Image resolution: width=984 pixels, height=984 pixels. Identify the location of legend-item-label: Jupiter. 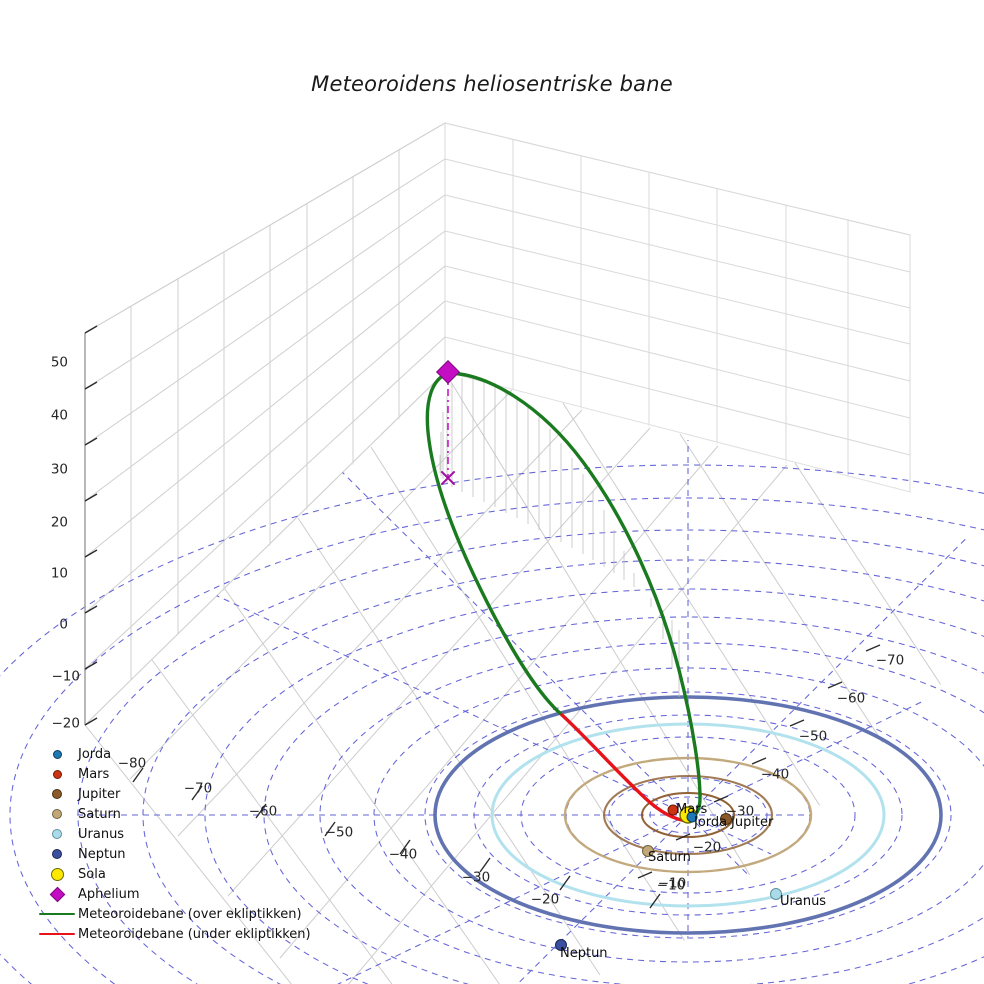
(99, 794).